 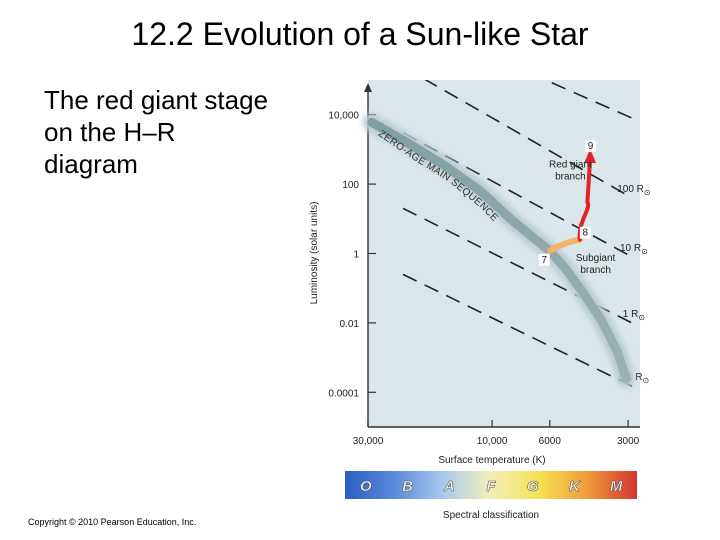 I want to click on spectral-gradient, so click(x=491, y=485).